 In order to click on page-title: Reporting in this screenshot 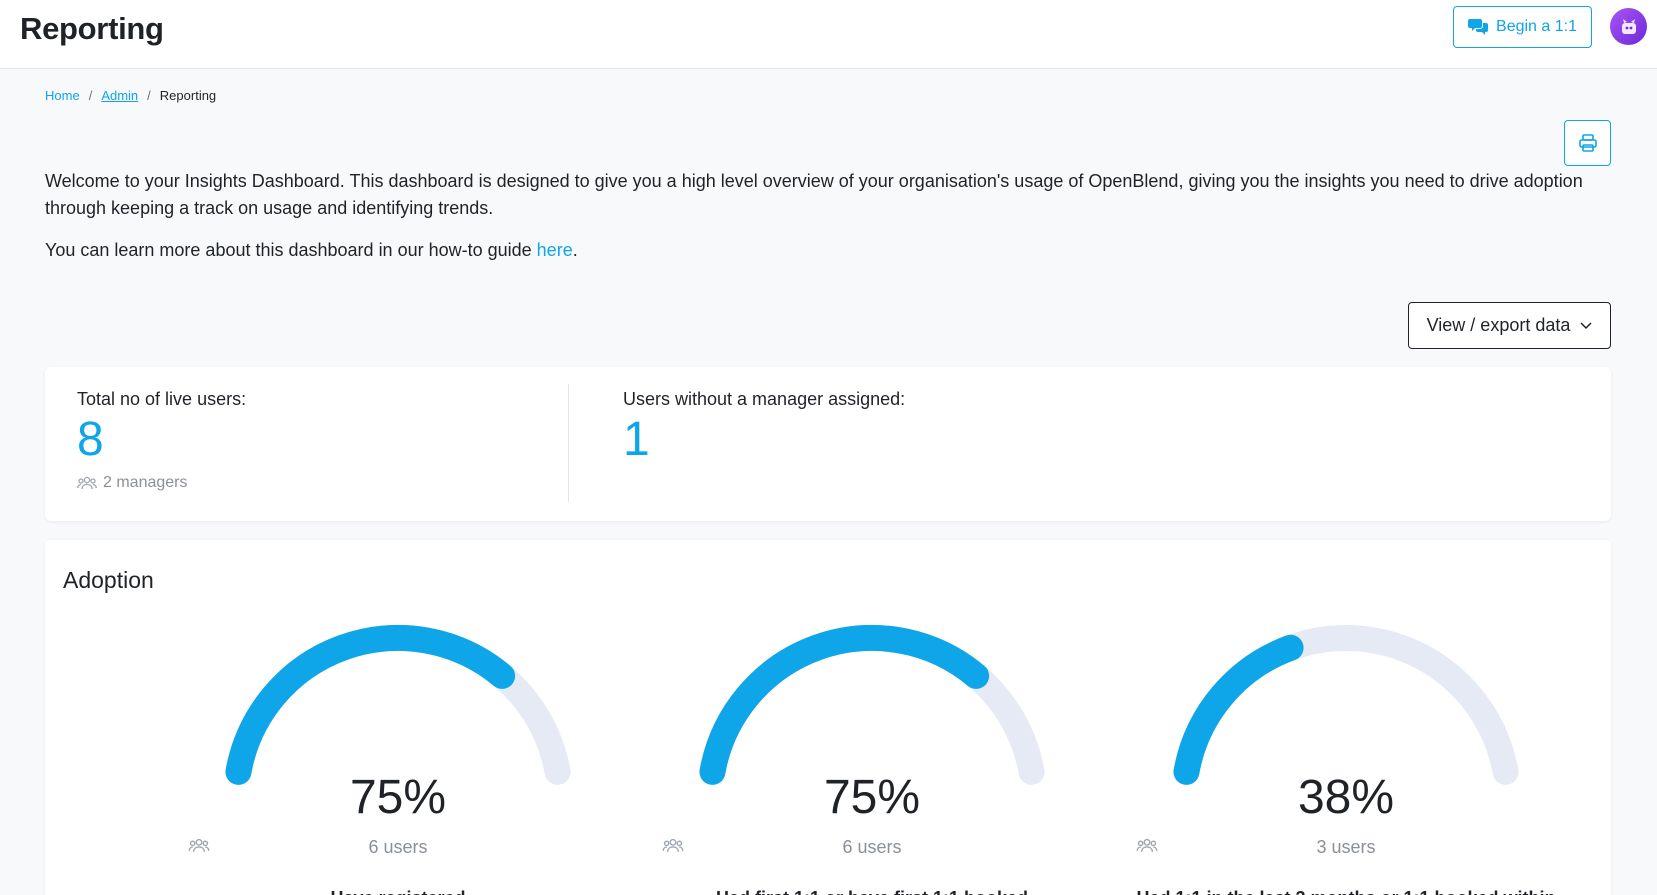, I will do `click(92, 28)`.